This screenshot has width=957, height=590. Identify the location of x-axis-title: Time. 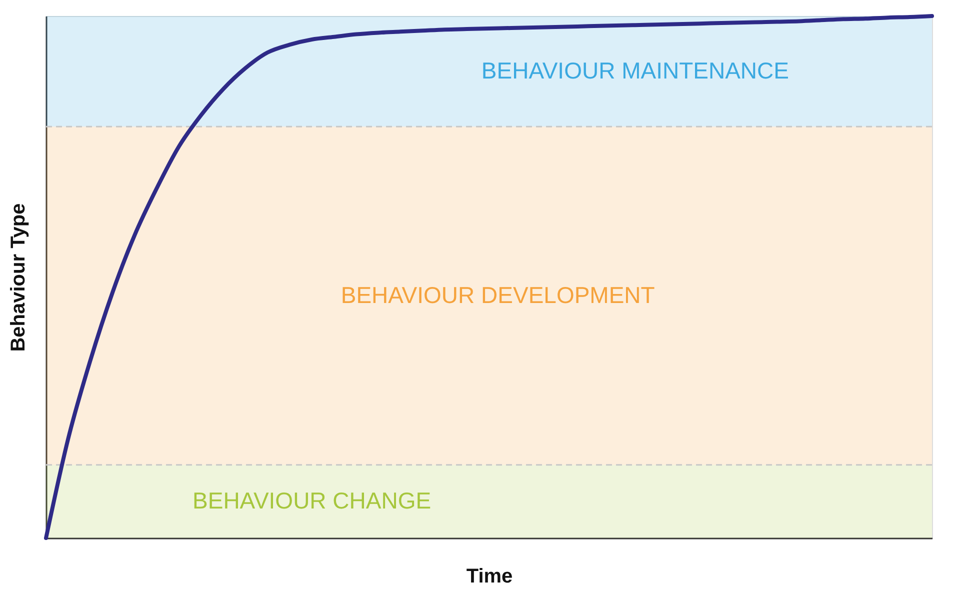
(489, 577).